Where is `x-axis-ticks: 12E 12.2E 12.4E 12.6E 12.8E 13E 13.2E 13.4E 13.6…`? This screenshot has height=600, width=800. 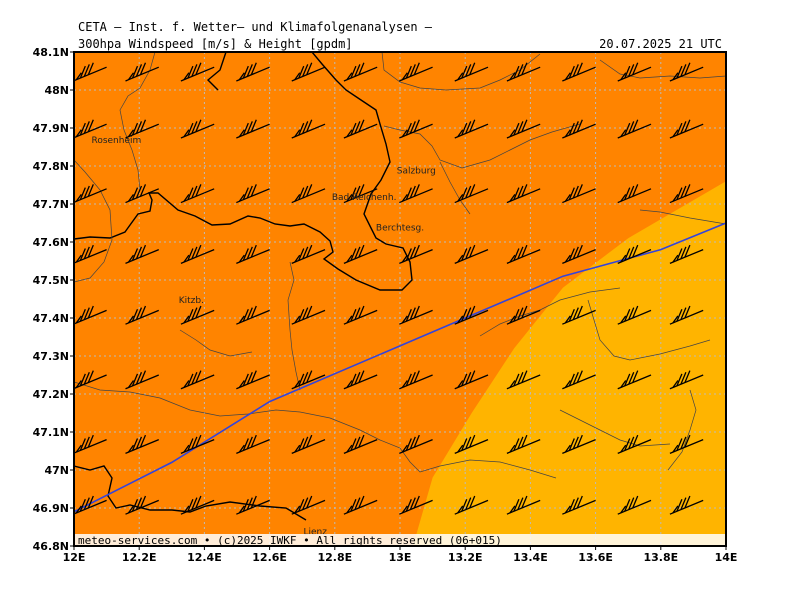 x-axis-ticks: 12E 12.2E 12.4E 12.6E 12.8E 13E 13.2E 13.4E 13.6… is located at coordinates (400, 555).